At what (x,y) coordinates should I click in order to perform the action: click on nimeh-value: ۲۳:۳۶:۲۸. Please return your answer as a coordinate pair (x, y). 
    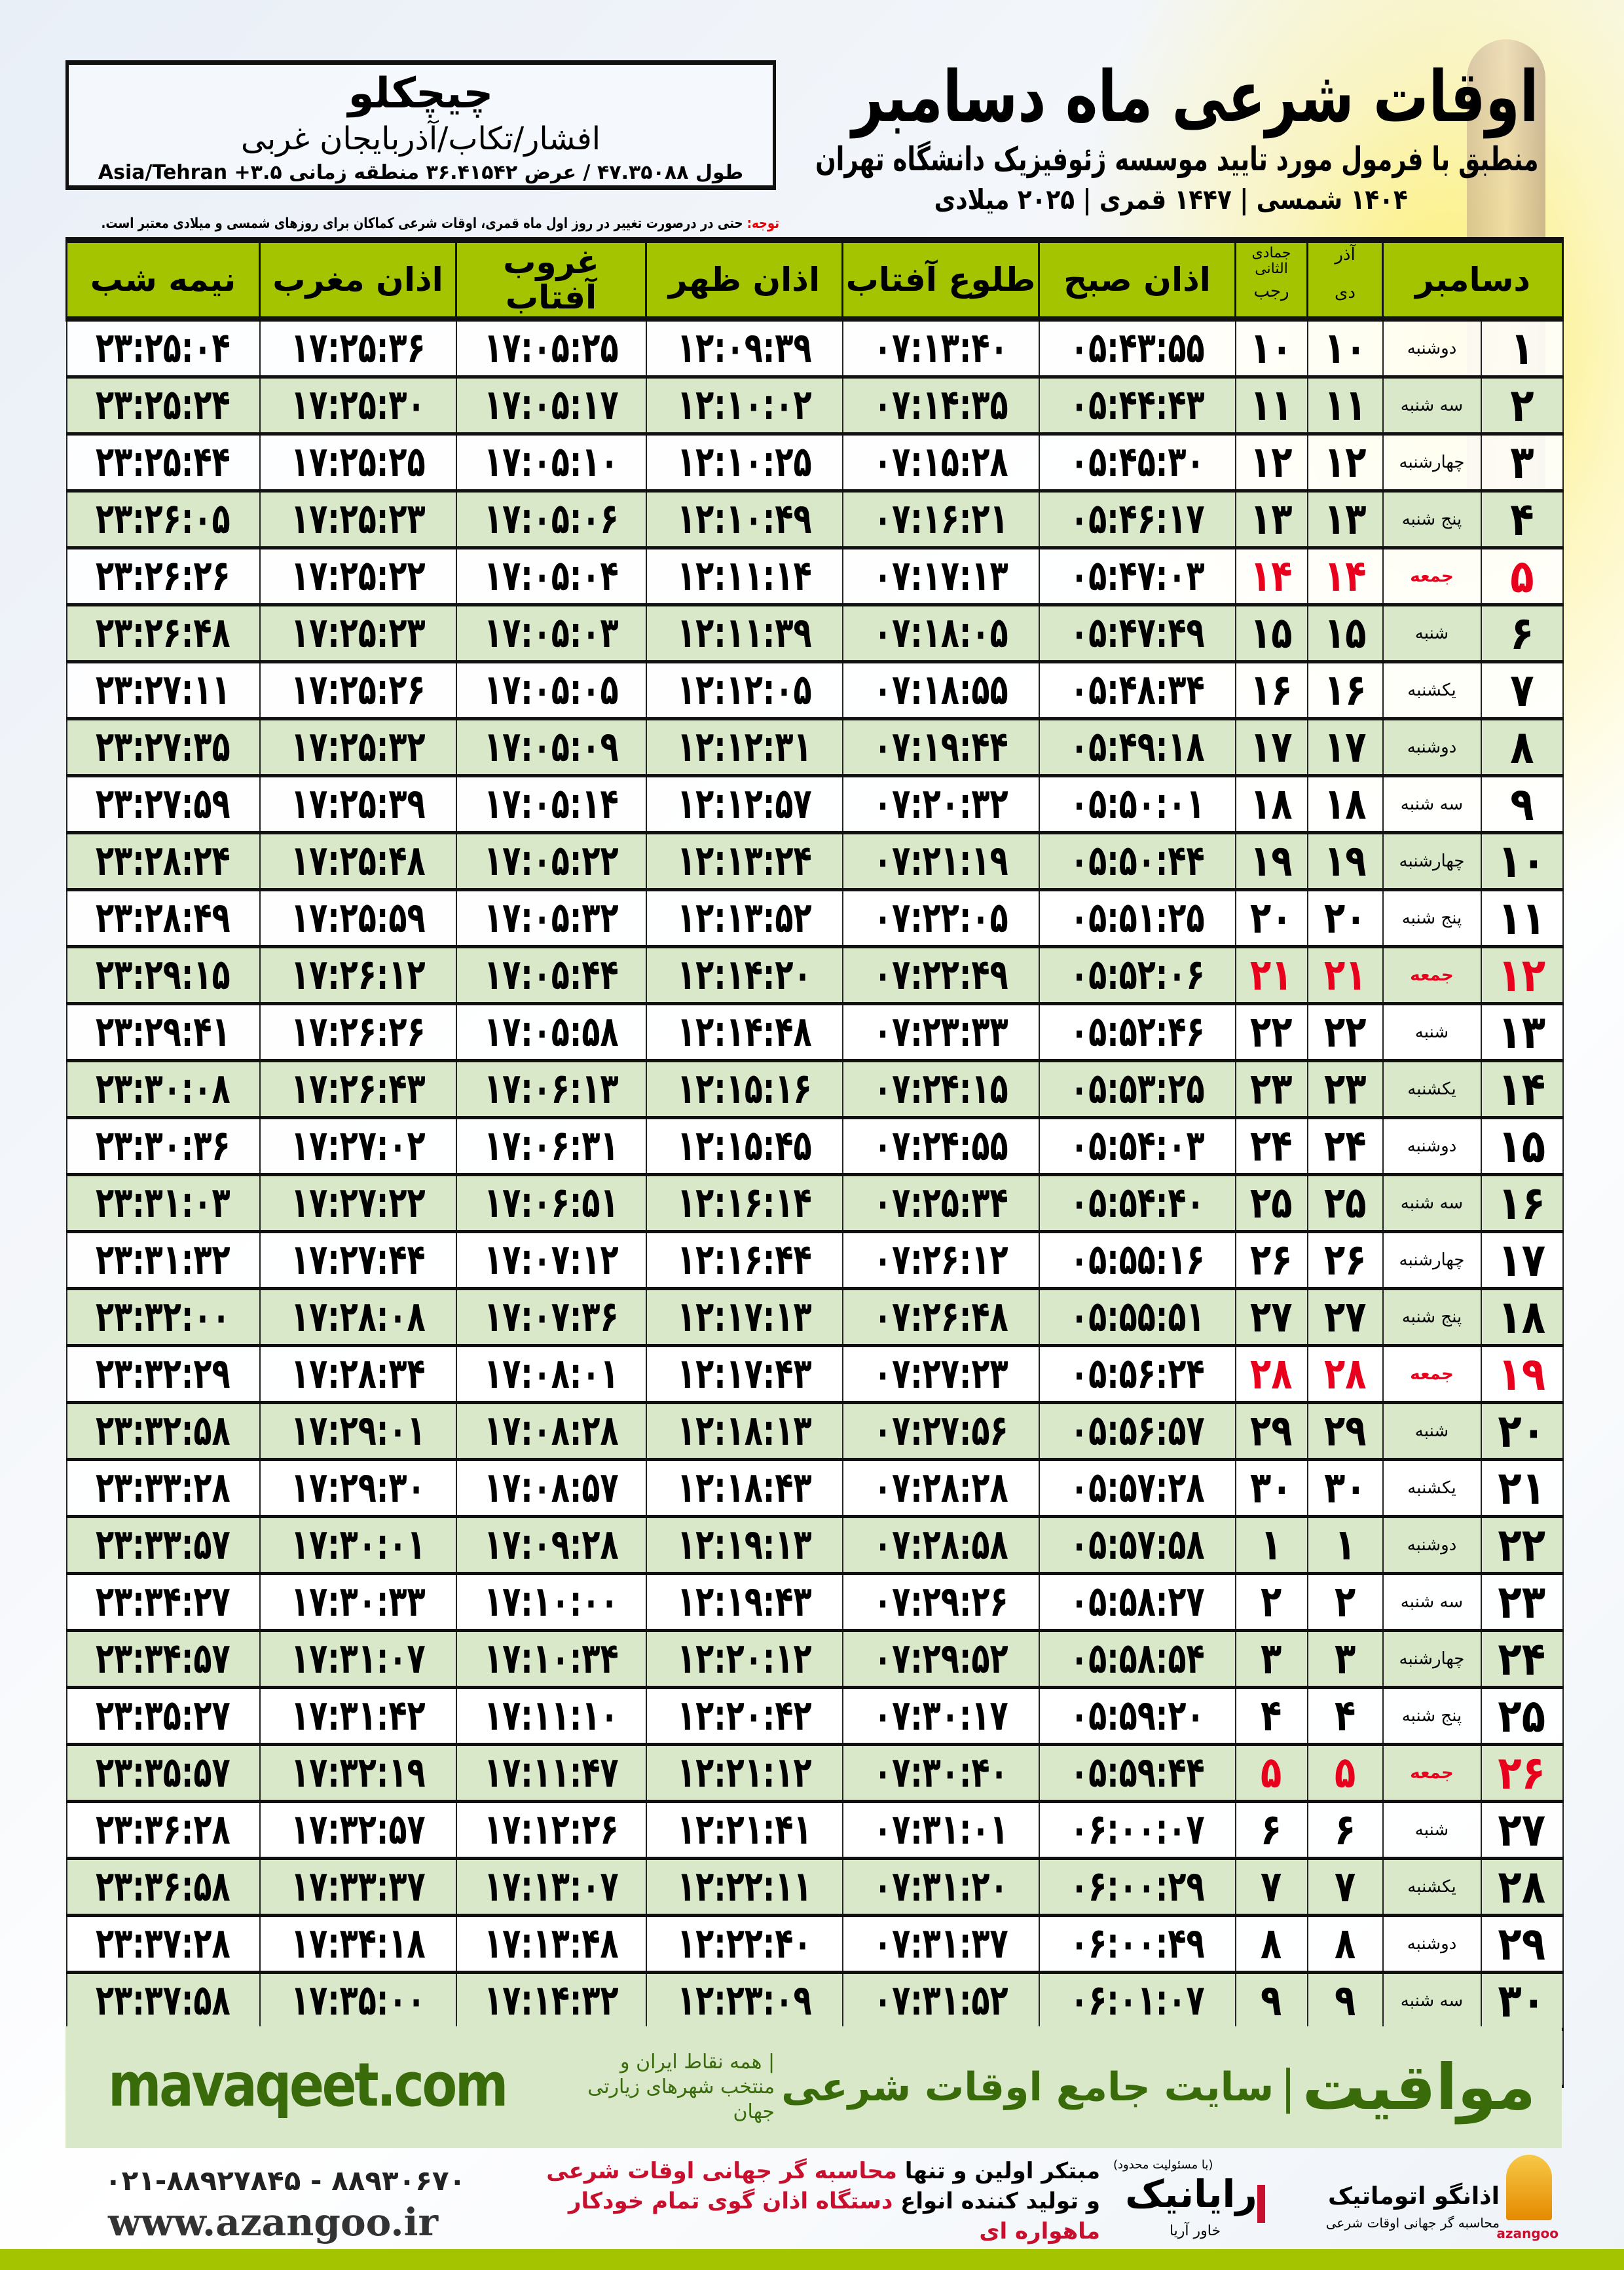
    Looking at the image, I should click on (163, 1829).